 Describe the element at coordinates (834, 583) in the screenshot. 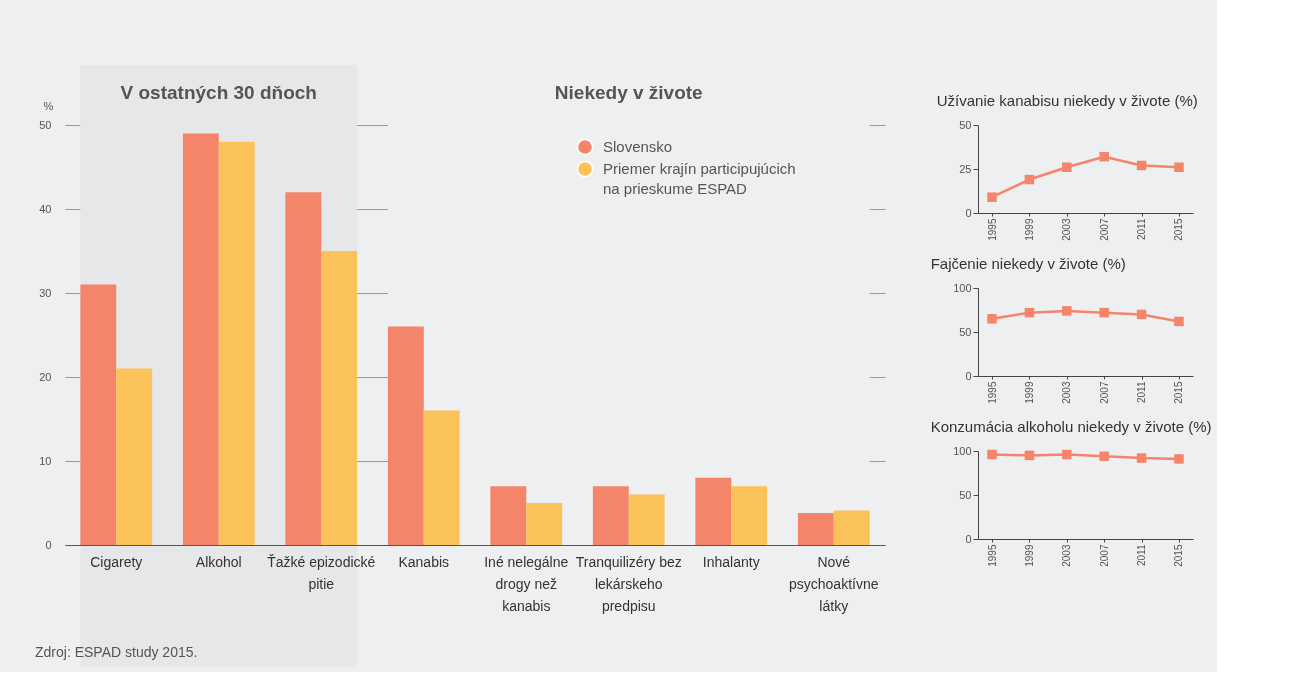

I see `x-tick-label: Nové psychoaktívne látky` at that location.